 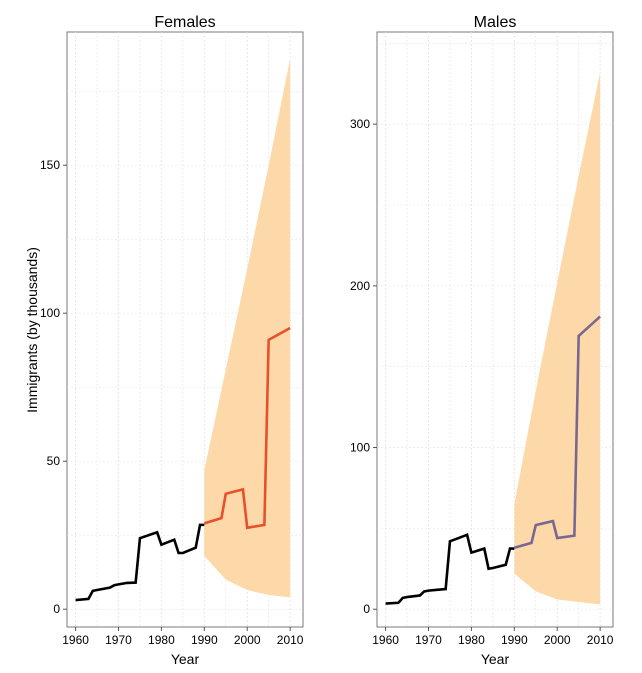 I want to click on panel-males-x-tick-label-2000: 2000, so click(x=557, y=640).